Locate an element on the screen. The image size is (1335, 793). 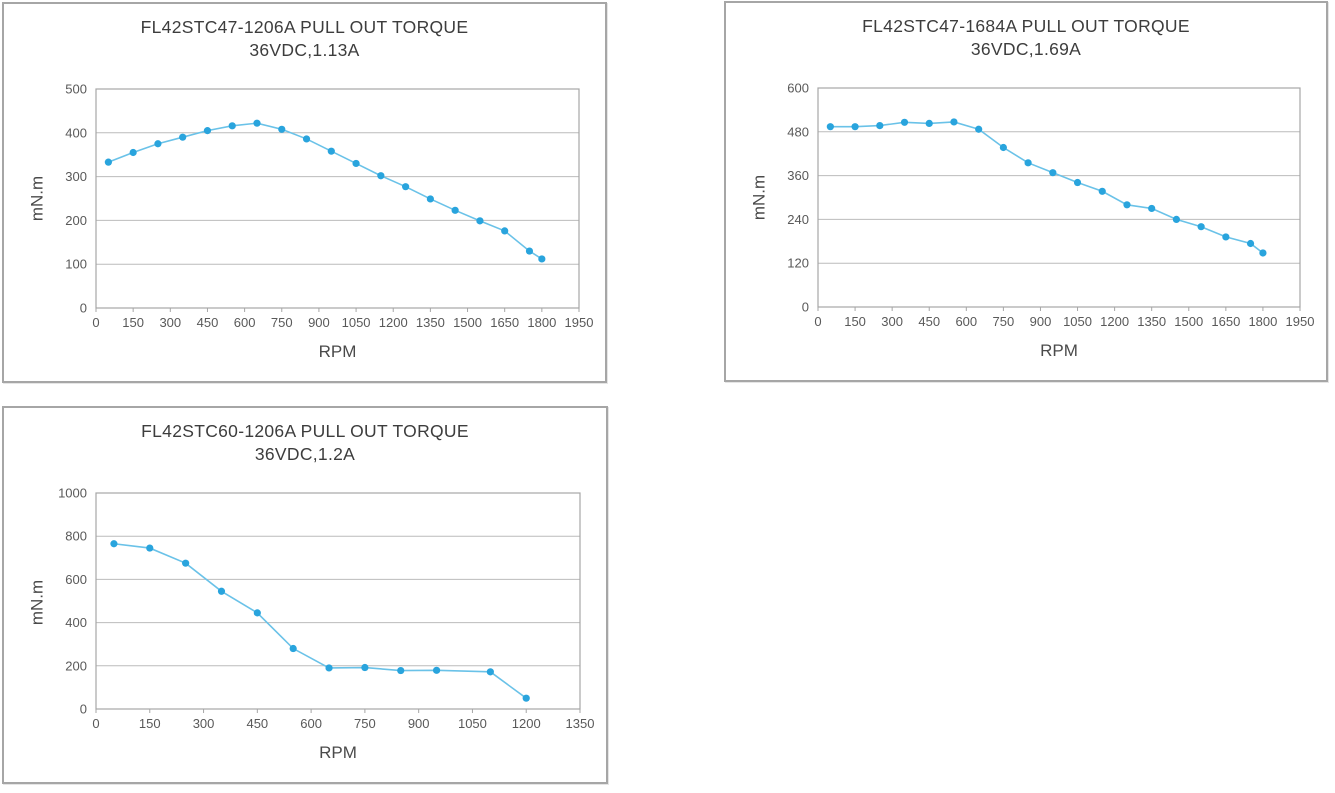
chart-title: FL42STC47-1684A PULL OUT TORQUE is located at coordinates (1026, 26).